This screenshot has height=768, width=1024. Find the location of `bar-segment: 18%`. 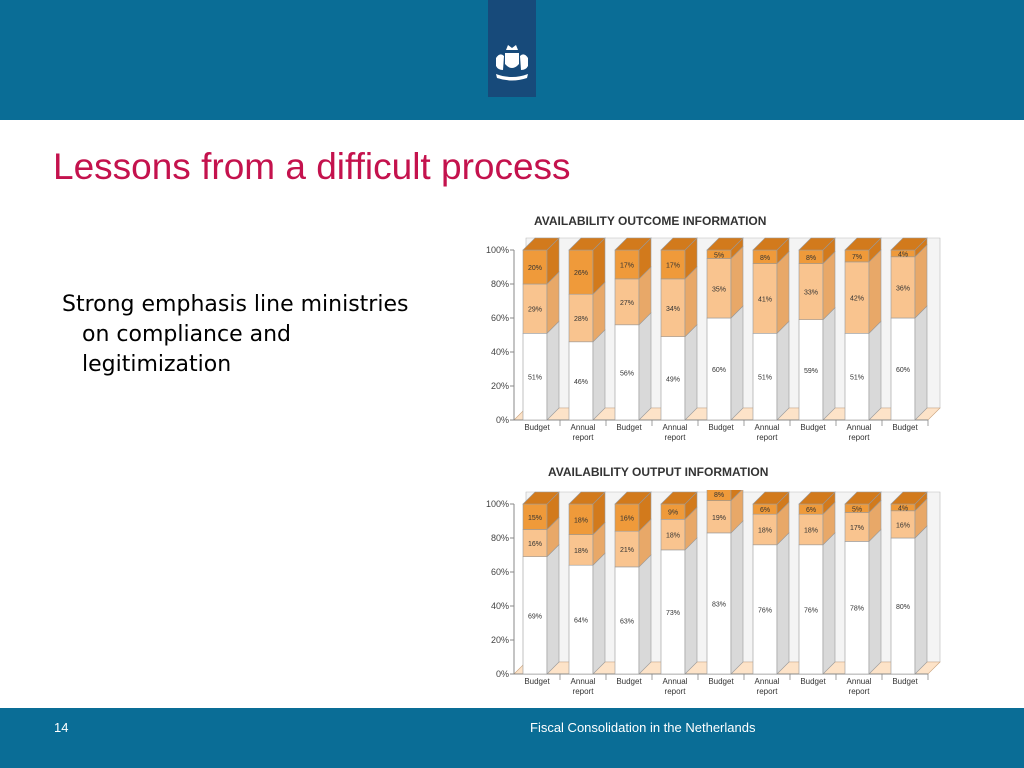

bar-segment: 18% is located at coordinates (817, 523).